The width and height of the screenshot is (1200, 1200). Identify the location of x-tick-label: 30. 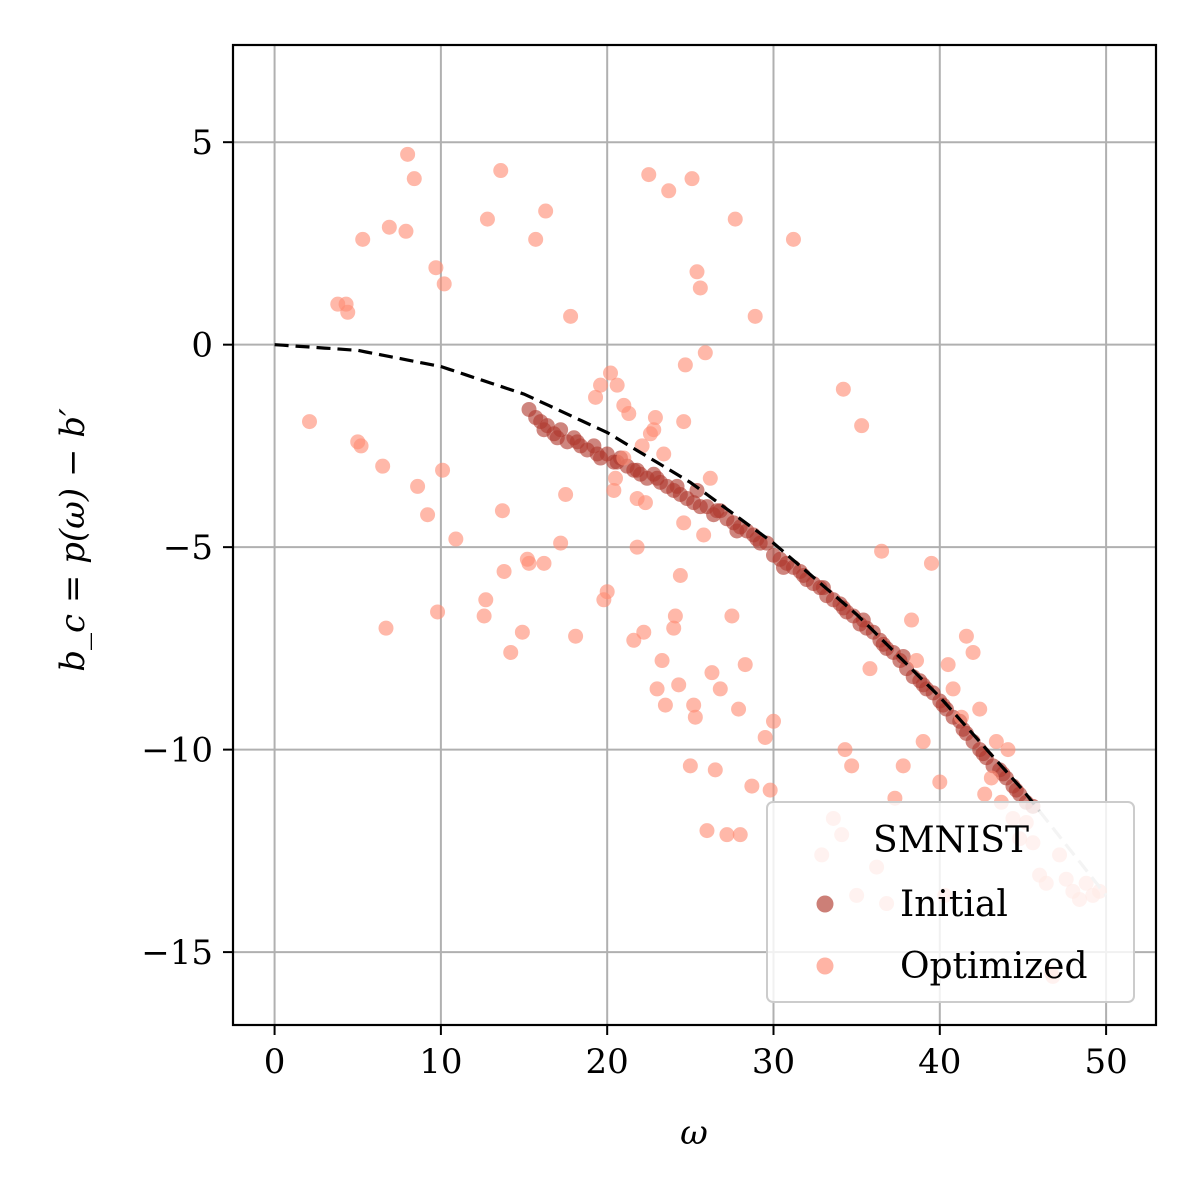
(773, 1062).